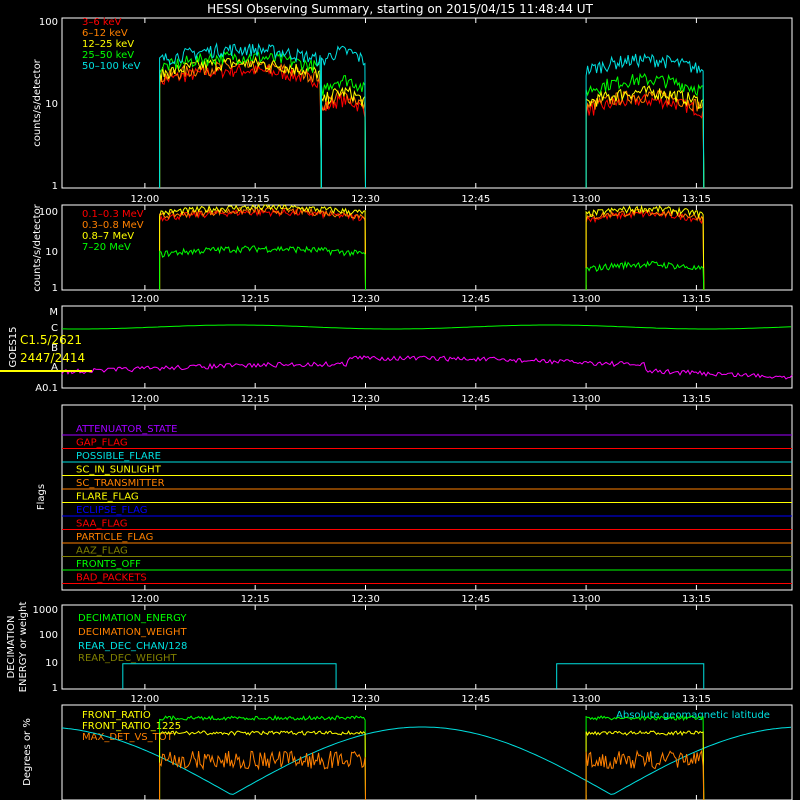  Describe the element at coordinates (51, 252) in the screenshot. I see `p2-ytick-10: 10` at that location.